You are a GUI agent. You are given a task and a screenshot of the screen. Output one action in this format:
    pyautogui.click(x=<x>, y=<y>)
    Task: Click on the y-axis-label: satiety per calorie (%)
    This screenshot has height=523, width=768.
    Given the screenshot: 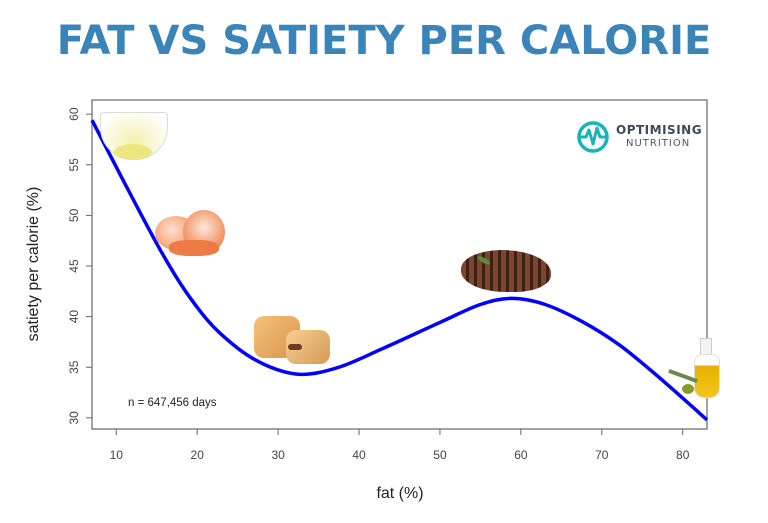 What is the action you would take?
    pyautogui.click(x=33, y=264)
    